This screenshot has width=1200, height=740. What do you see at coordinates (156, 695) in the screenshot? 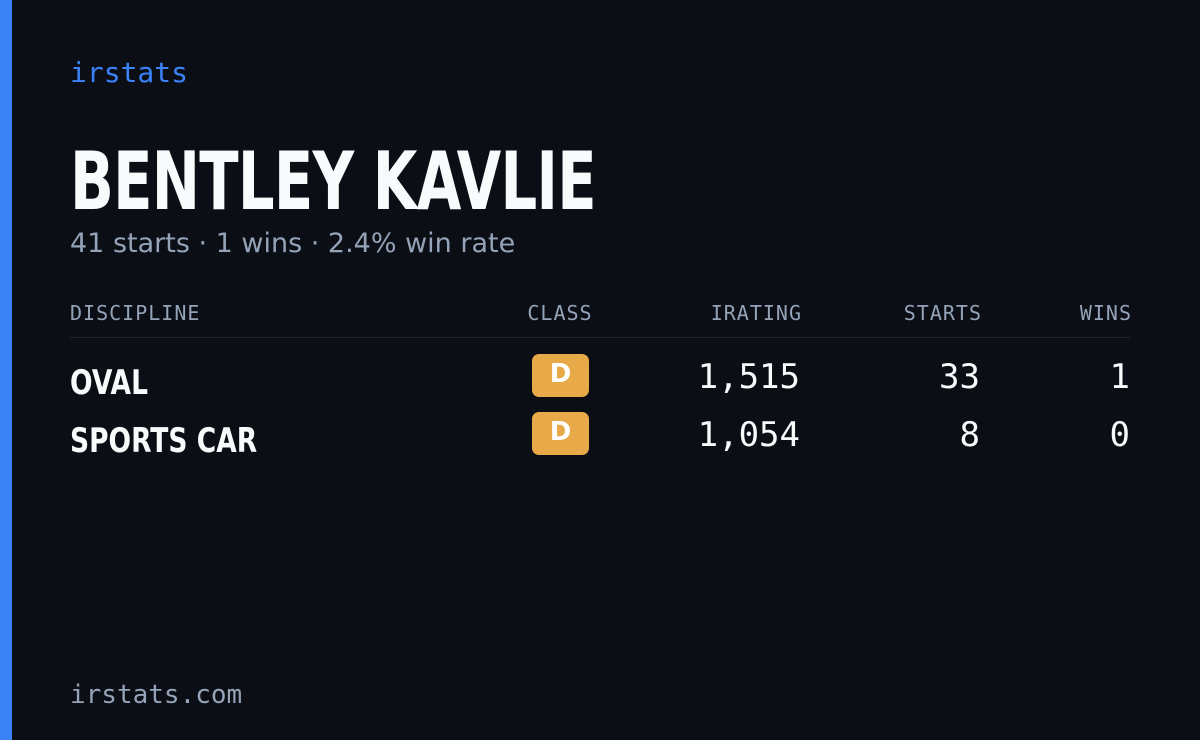
I see `footer: irstats.com` at bounding box center [156, 695].